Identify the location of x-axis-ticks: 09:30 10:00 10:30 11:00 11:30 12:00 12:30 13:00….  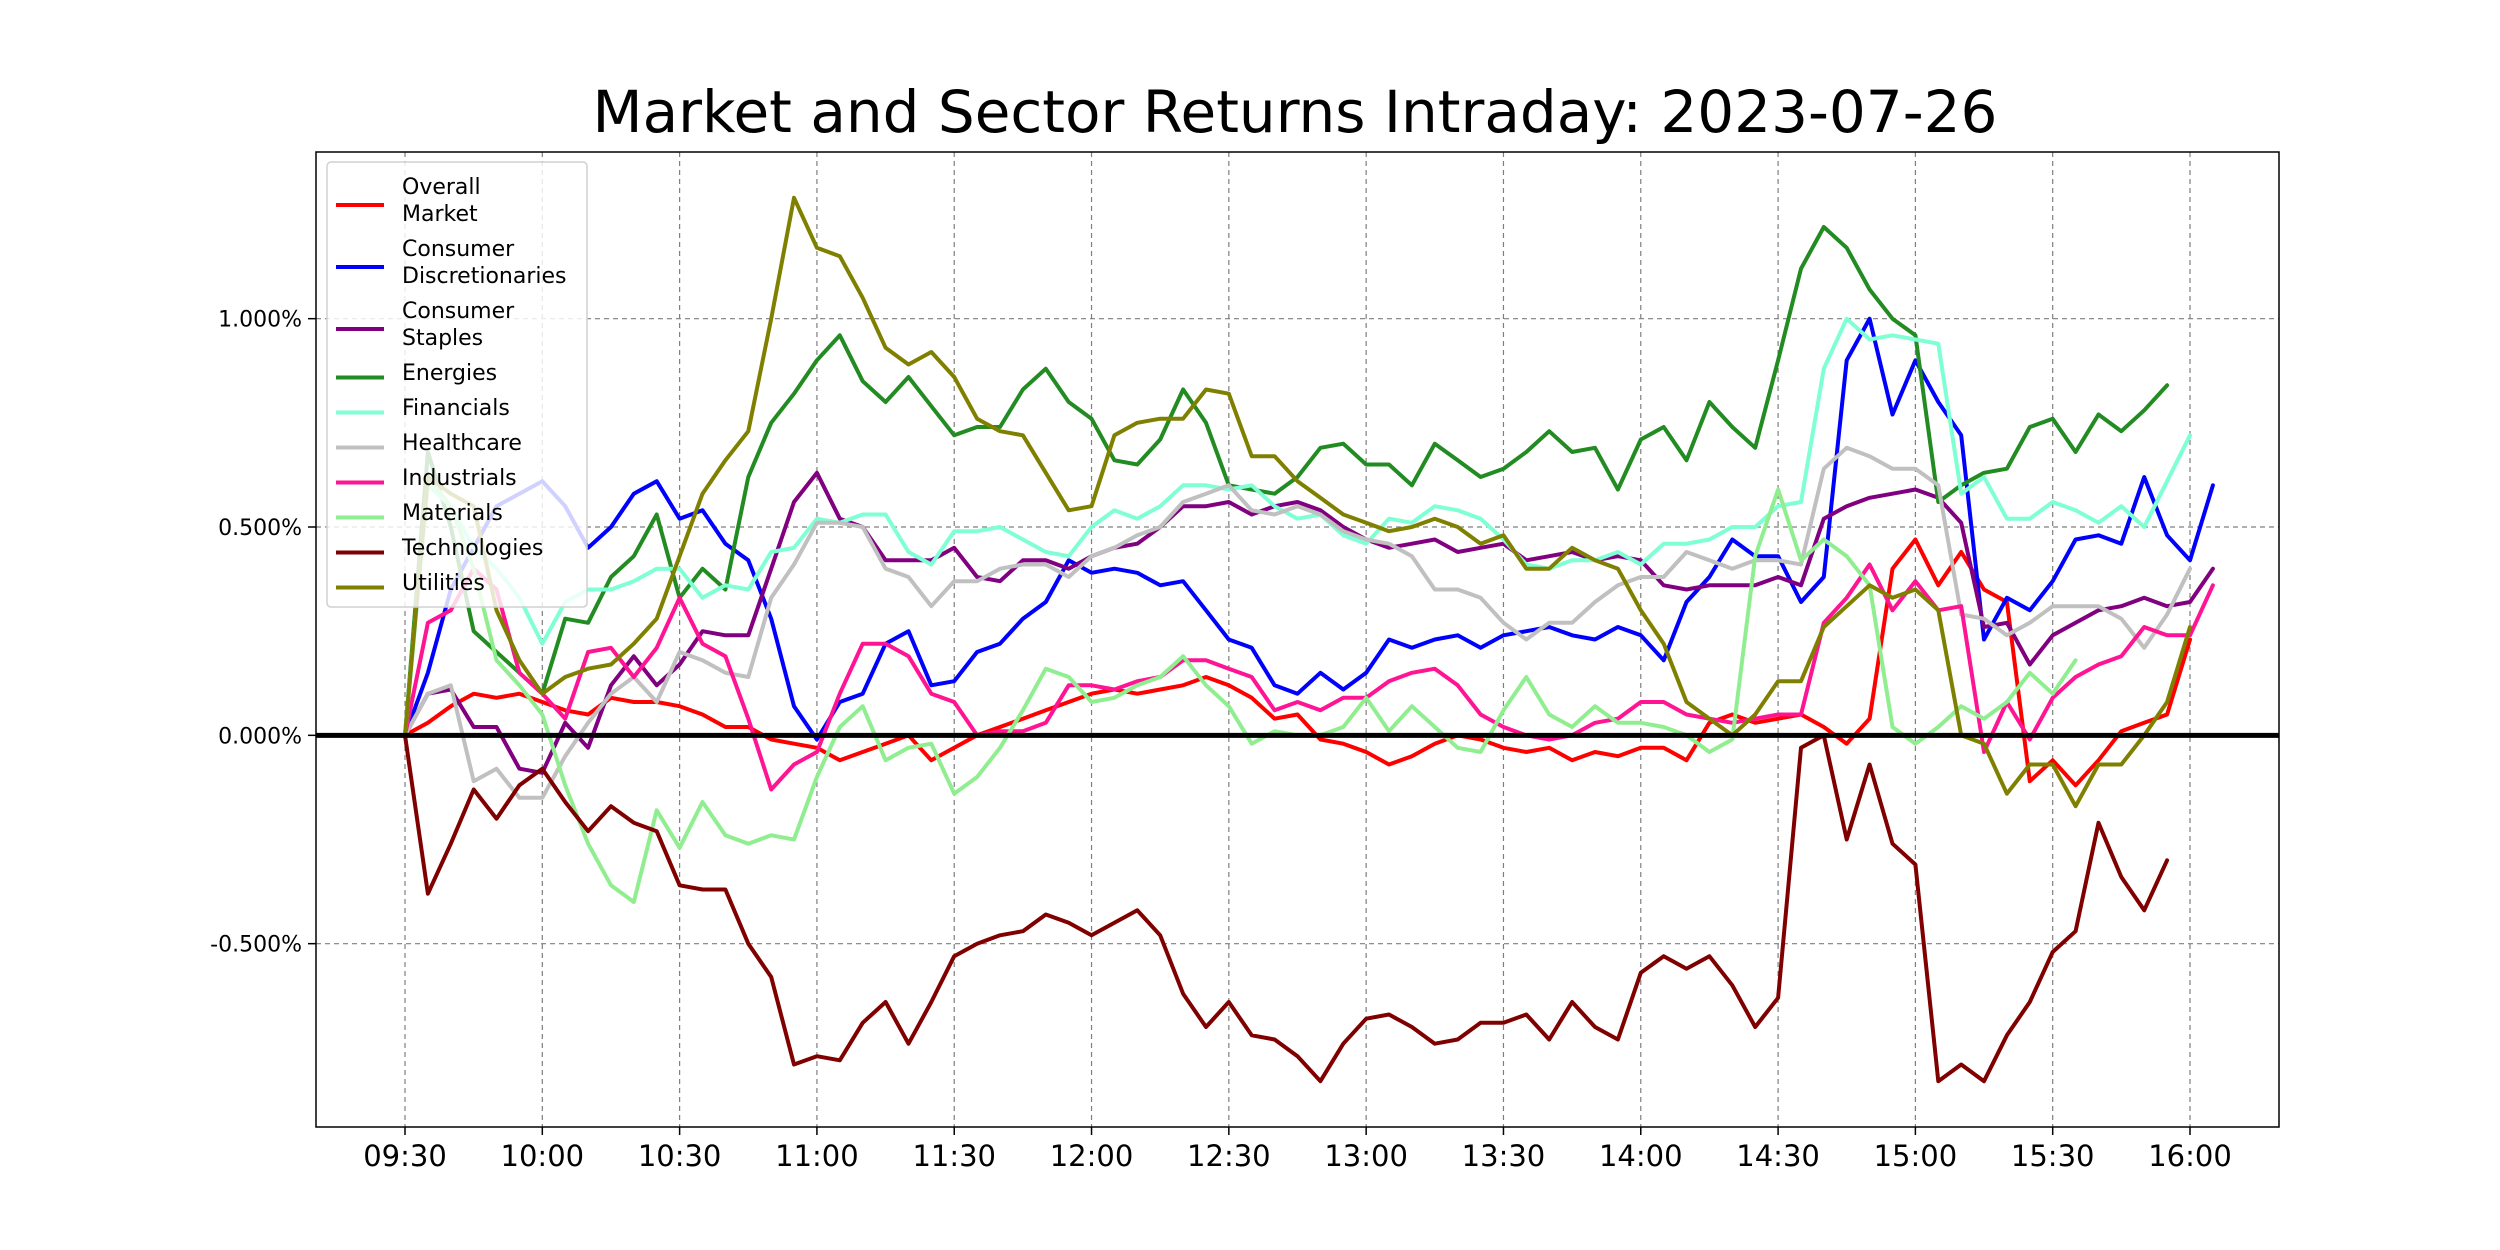
(1297, 1150).